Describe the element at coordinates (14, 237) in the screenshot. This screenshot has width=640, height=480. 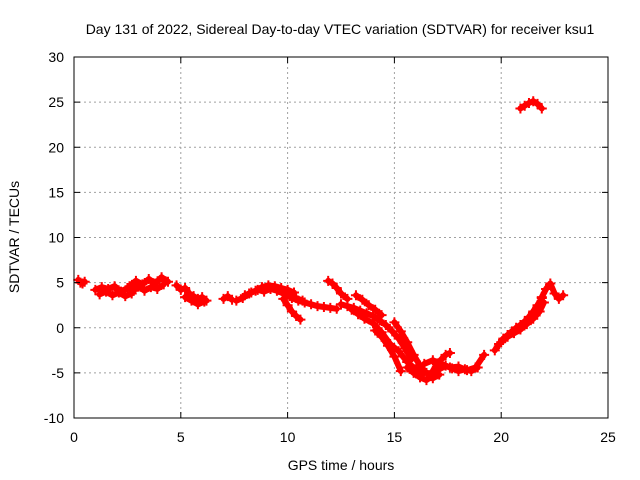
I see `y-axis-label: SDTVAR / TECUs` at that location.